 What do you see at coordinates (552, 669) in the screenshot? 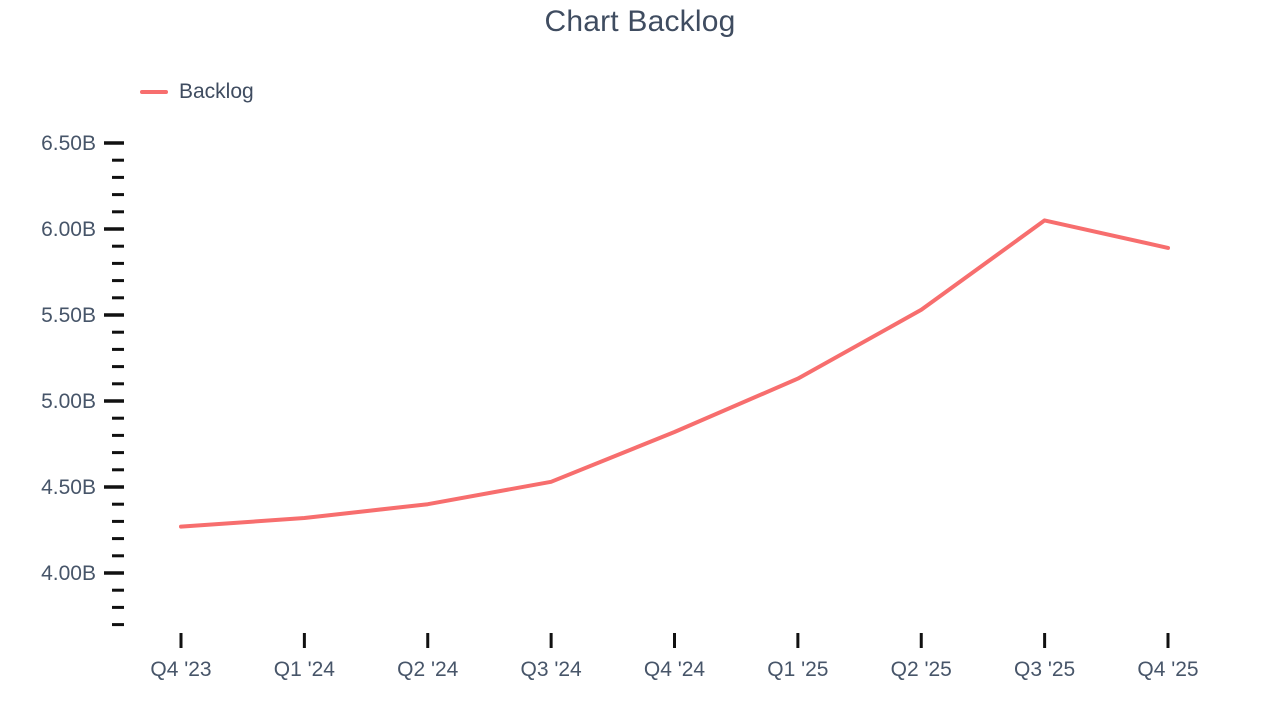
I see `x-axis-tick-label: Q3 '24` at bounding box center [552, 669].